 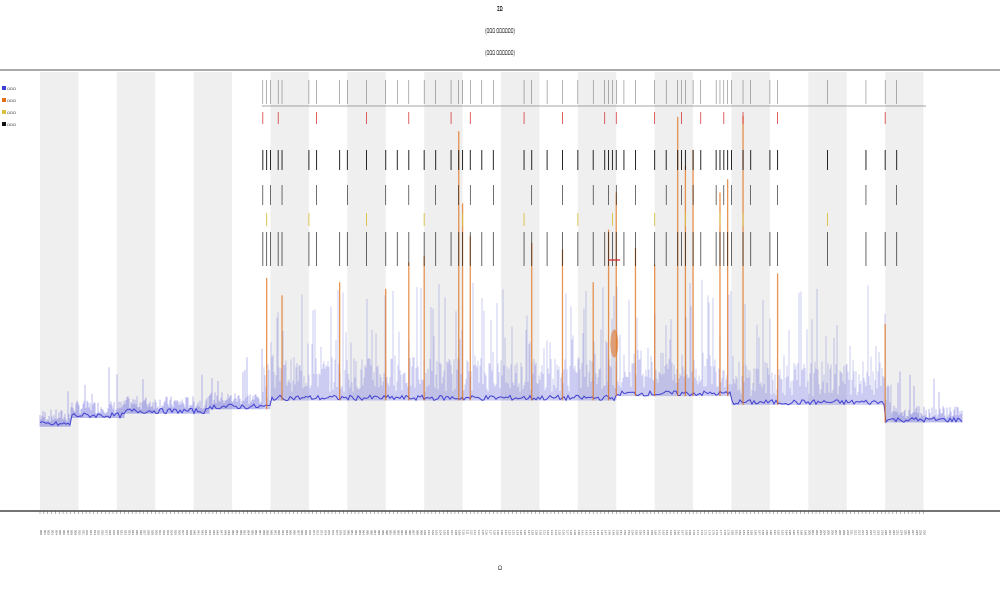 I want to click on x-tick-label: 198, so click(x=802, y=532).